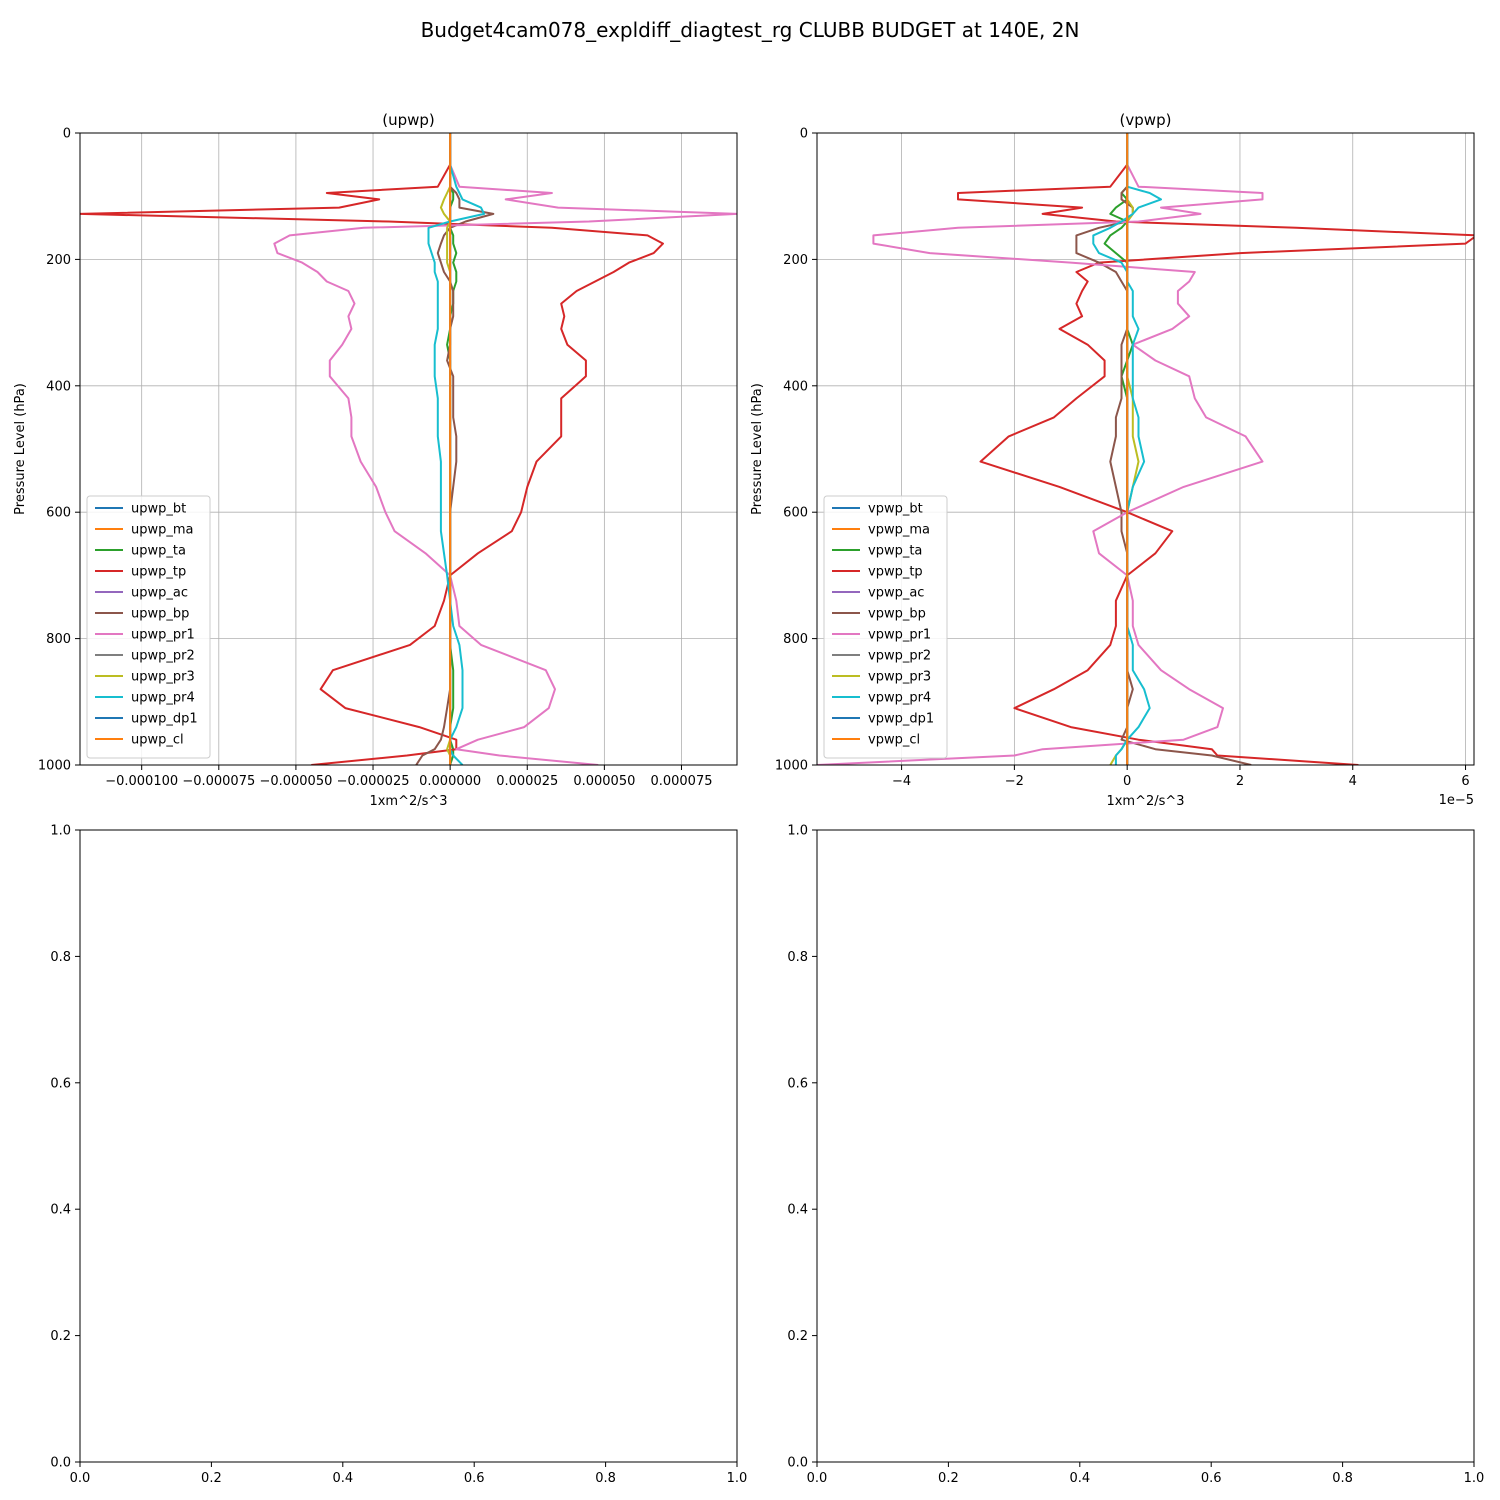 The height and width of the screenshot is (1500, 1500). What do you see at coordinates (373, 781) in the screenshot?
I see `x-tick-label: −0.000025` at bounding box center [373, 781].